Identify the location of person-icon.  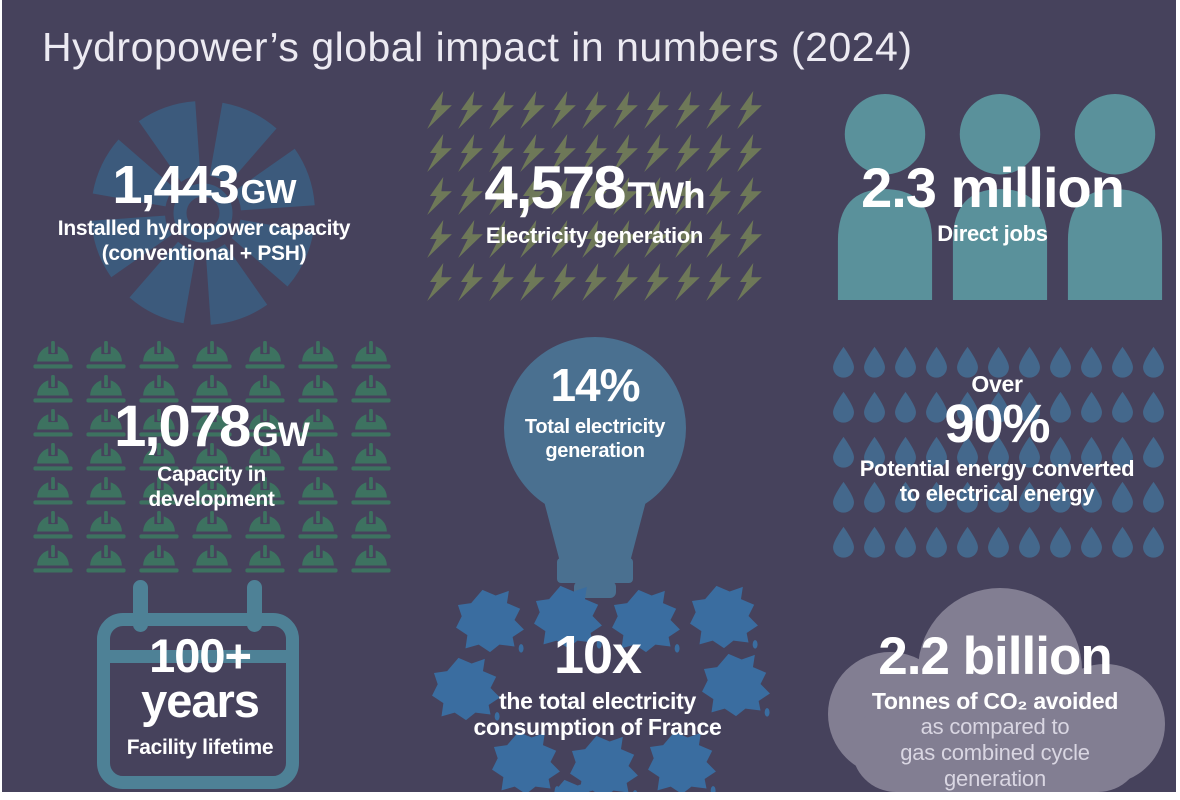
(1000, 197).